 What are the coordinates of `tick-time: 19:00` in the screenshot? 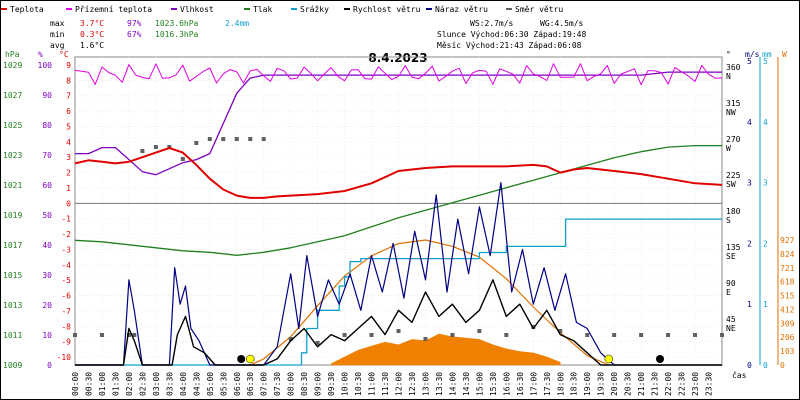 It's located at (587, 384).